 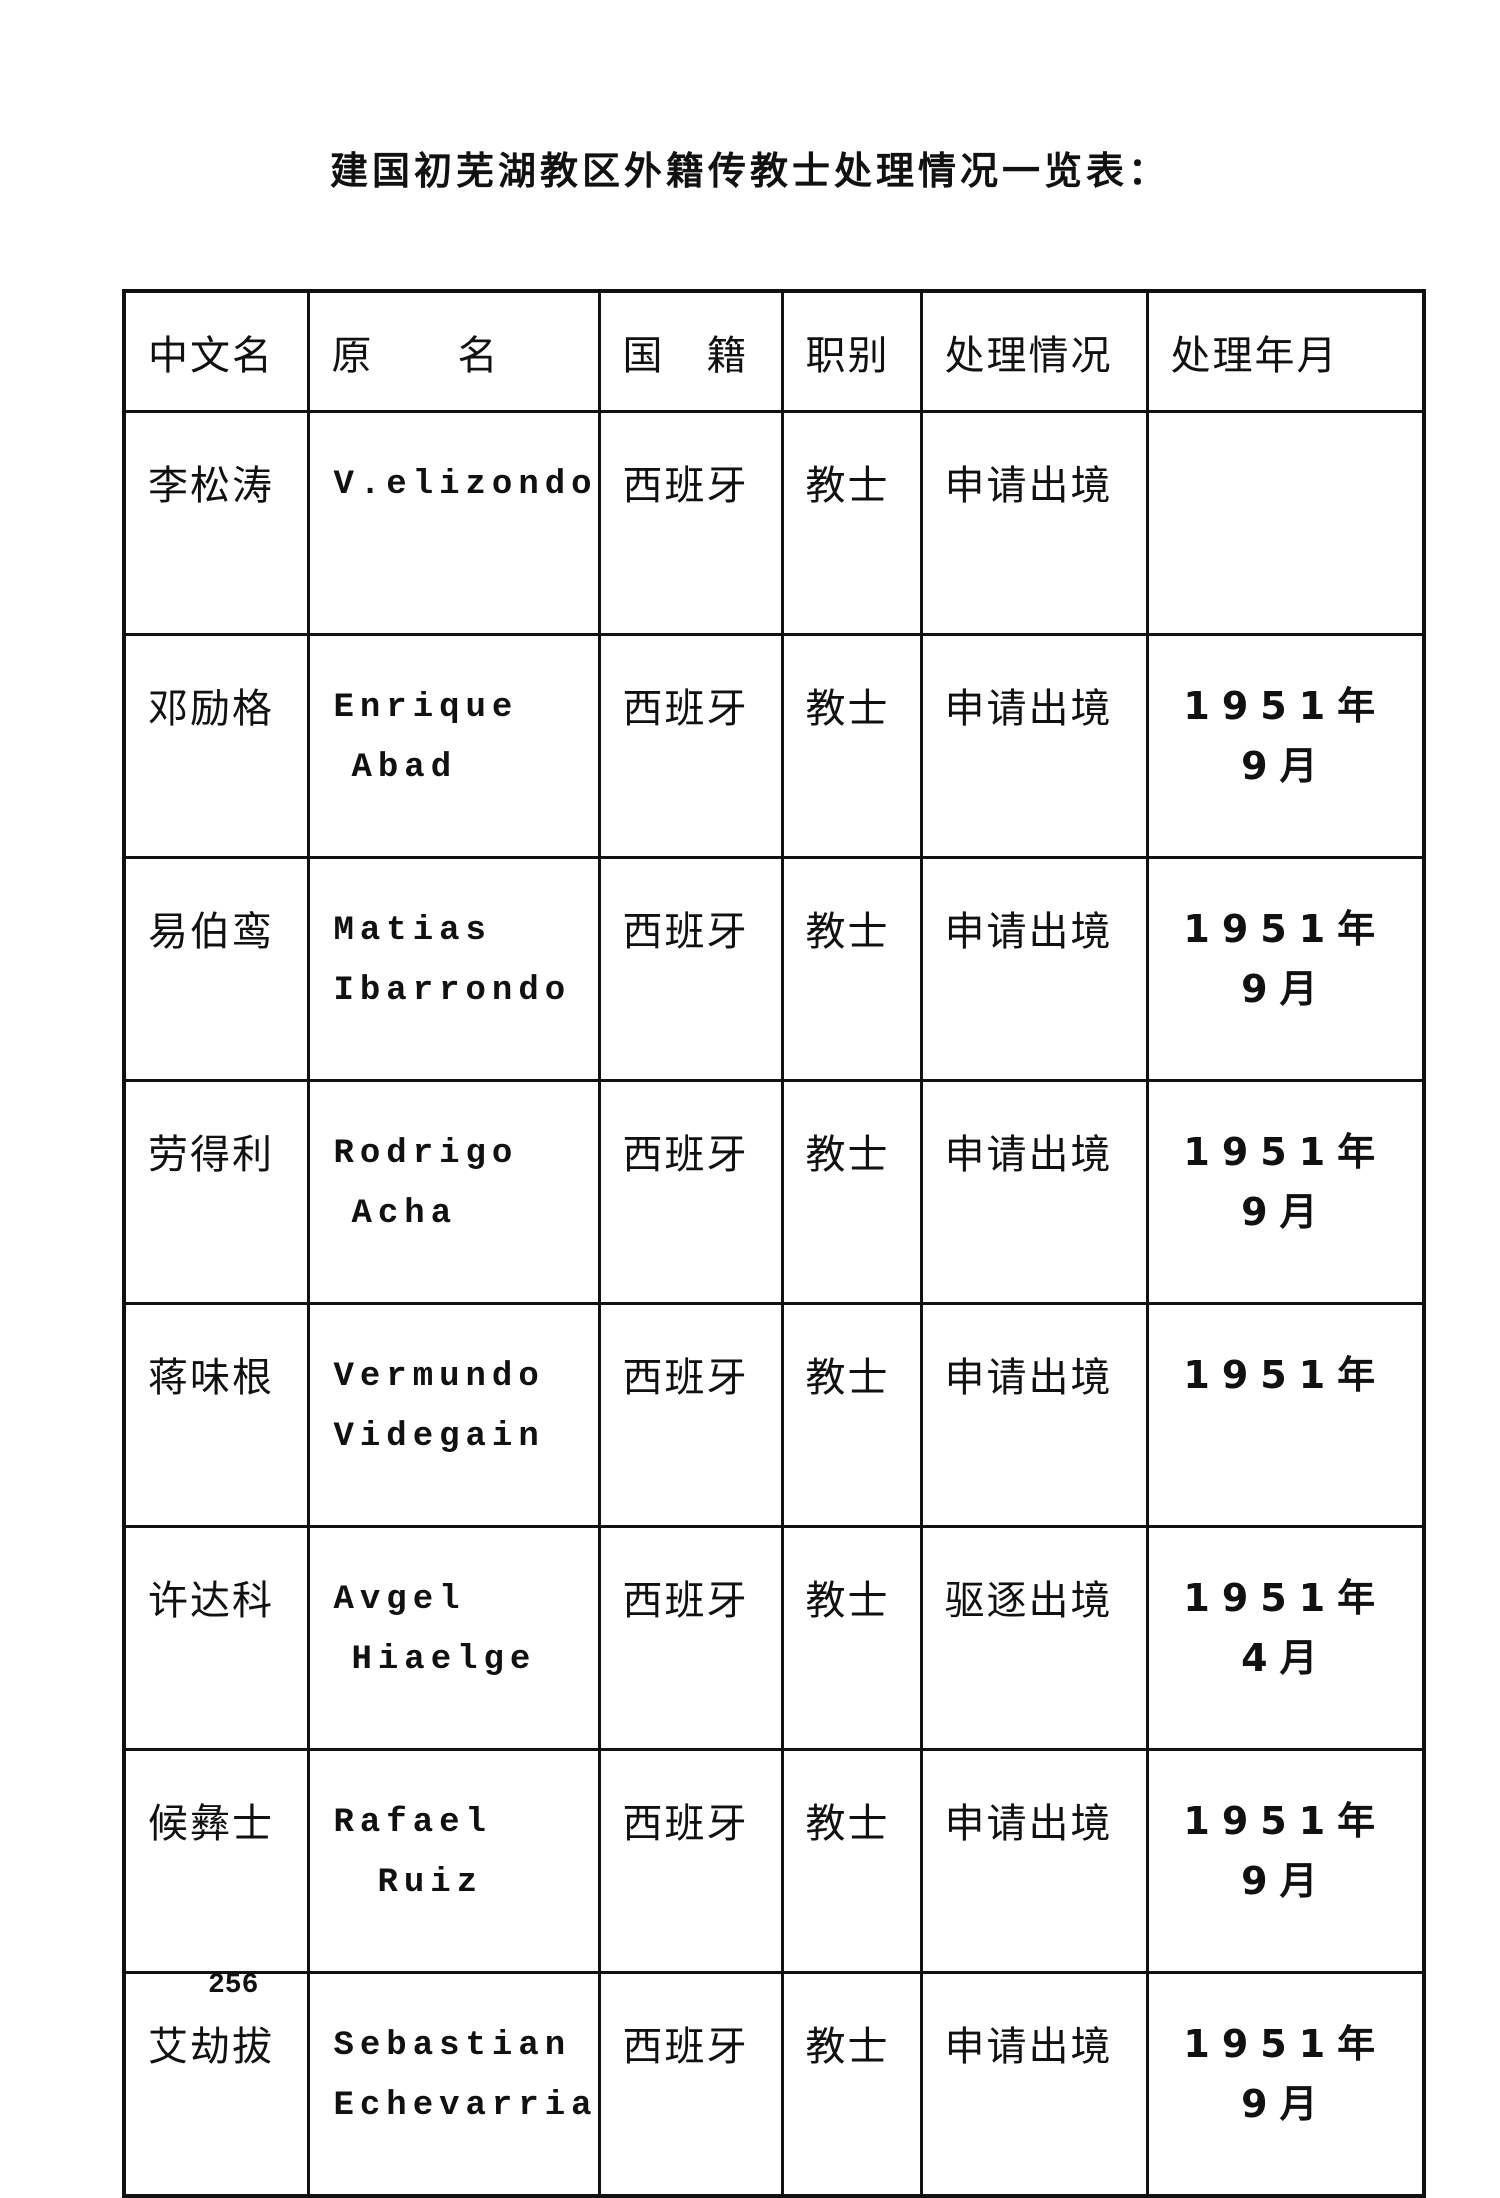 What do you see at coordinates (465, 485) in the screenshot?
I see `original-name-line: V.elizondo` at bounding box center [465, 485].